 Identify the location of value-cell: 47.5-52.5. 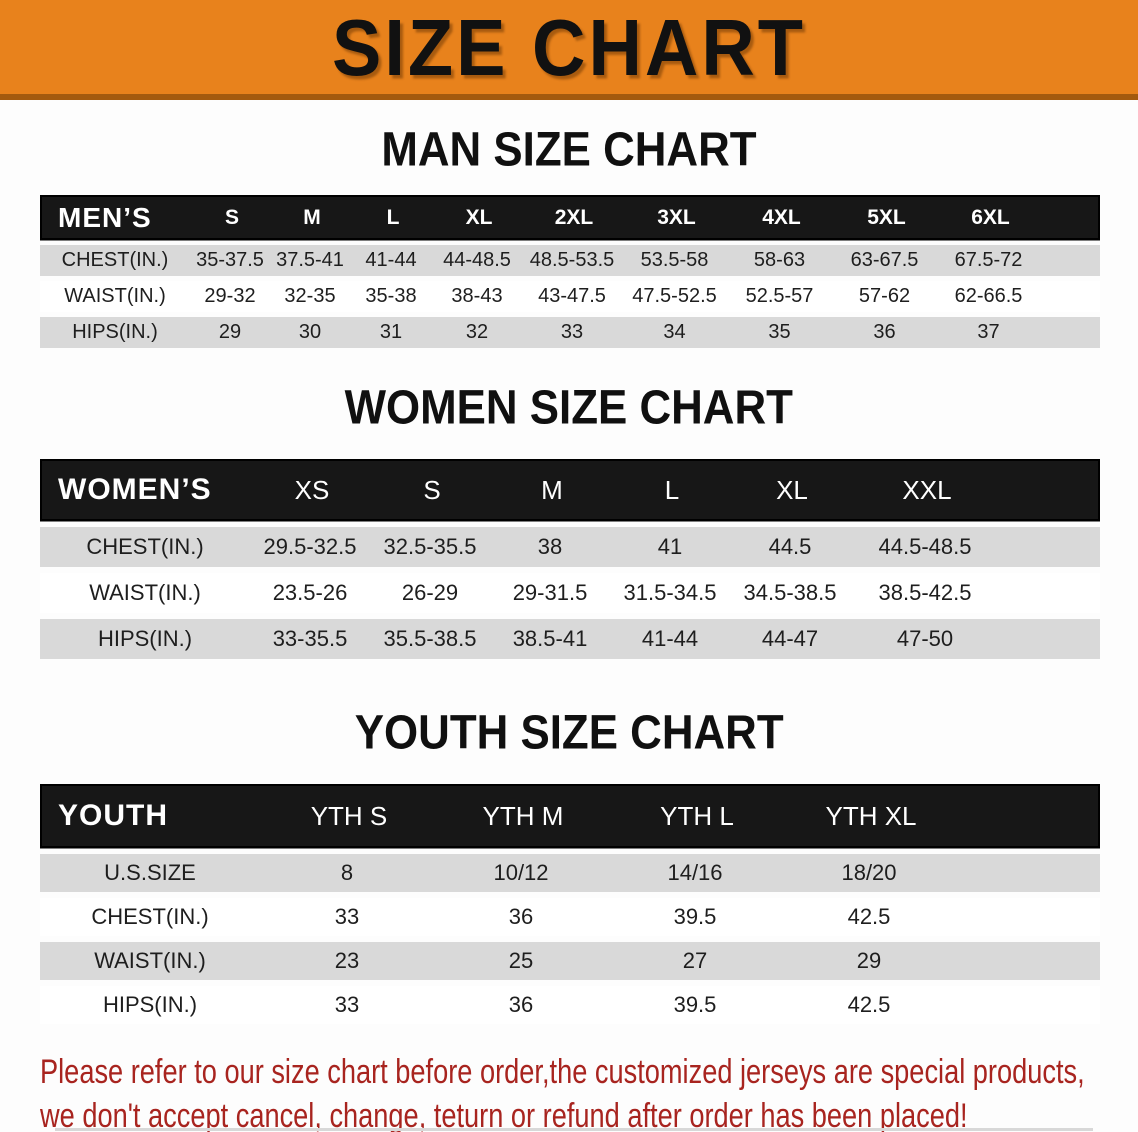
(674, 296).